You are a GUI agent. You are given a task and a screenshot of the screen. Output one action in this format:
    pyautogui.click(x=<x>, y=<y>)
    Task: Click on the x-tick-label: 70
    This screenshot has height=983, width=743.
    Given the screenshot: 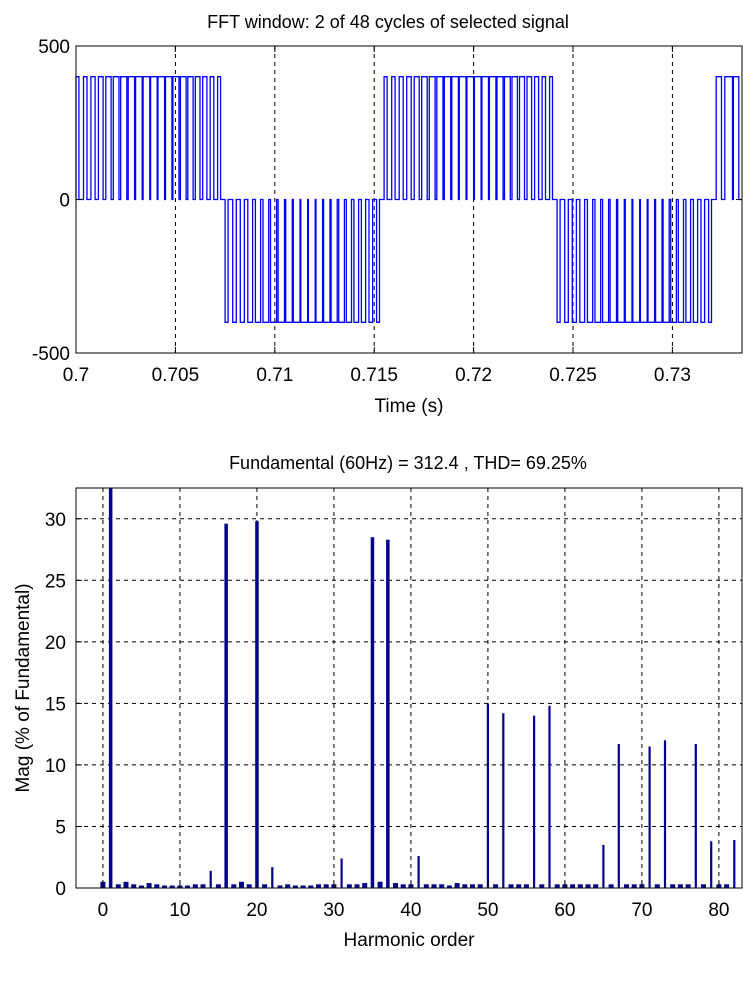 What is the action you would take?
    pyautogui.click(x=641, y=910)
    